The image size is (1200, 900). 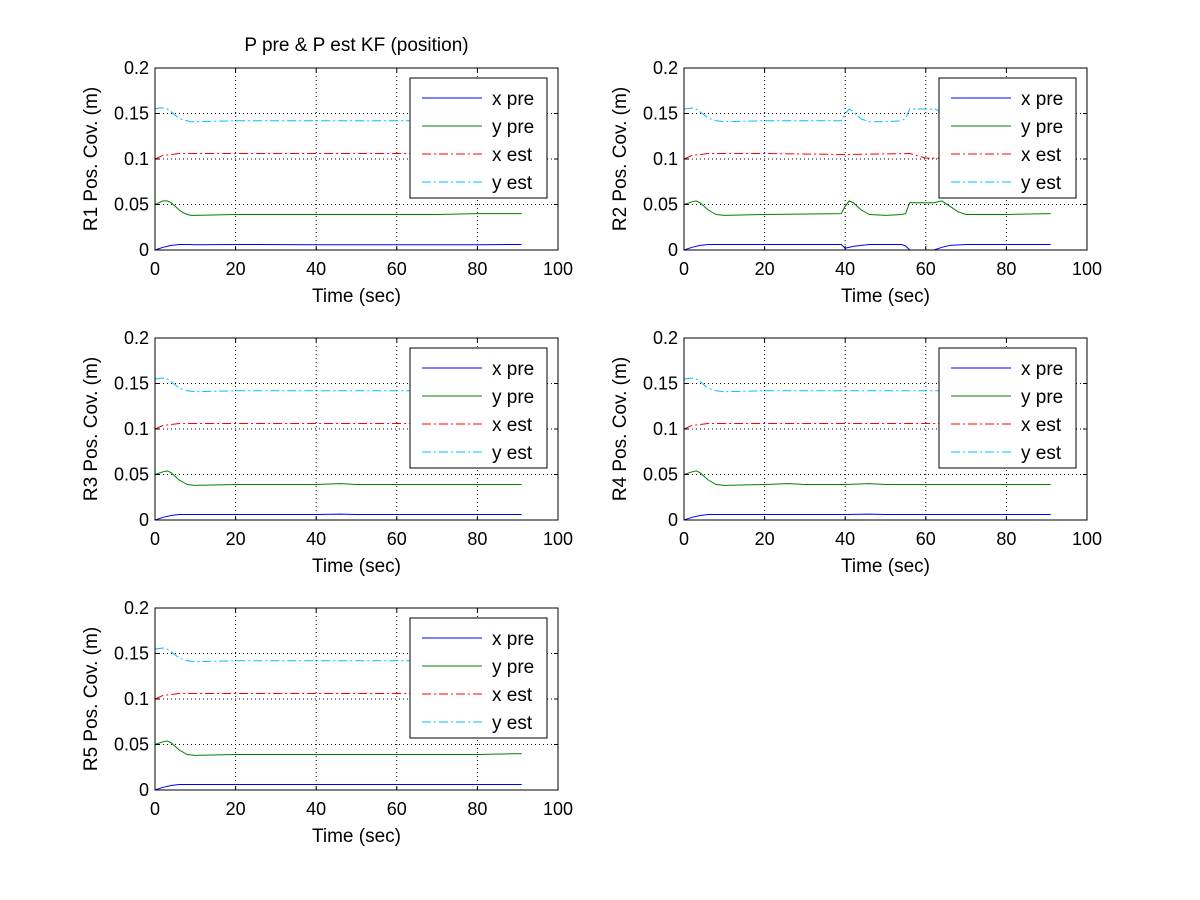 I want to click on y-axis-label: R1 Pos. Cov. (m), so click(x=91, y=159).